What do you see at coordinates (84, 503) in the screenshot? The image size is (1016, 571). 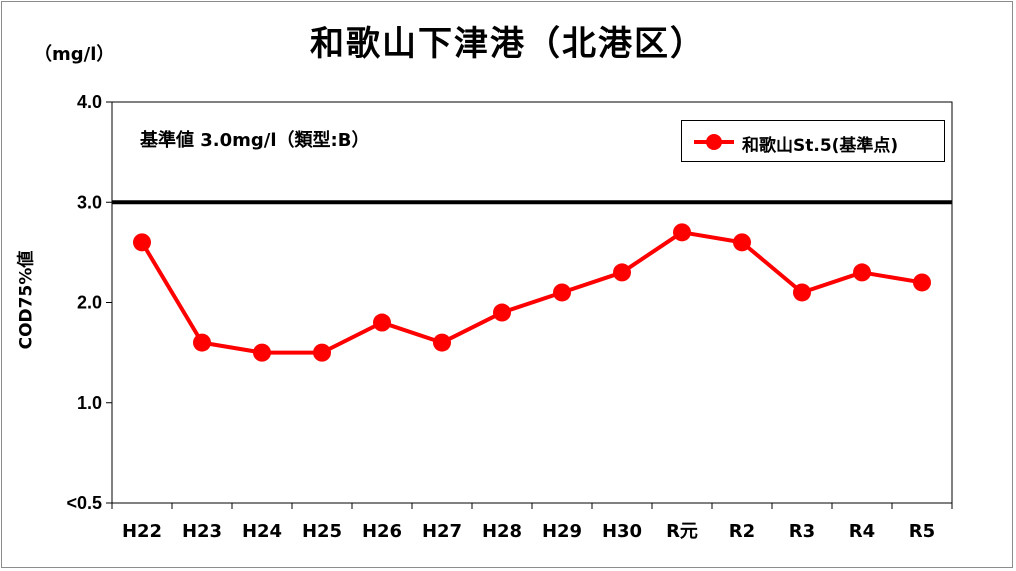 I see `y-tick-label: <0.5` at bounding box center [84, 503].